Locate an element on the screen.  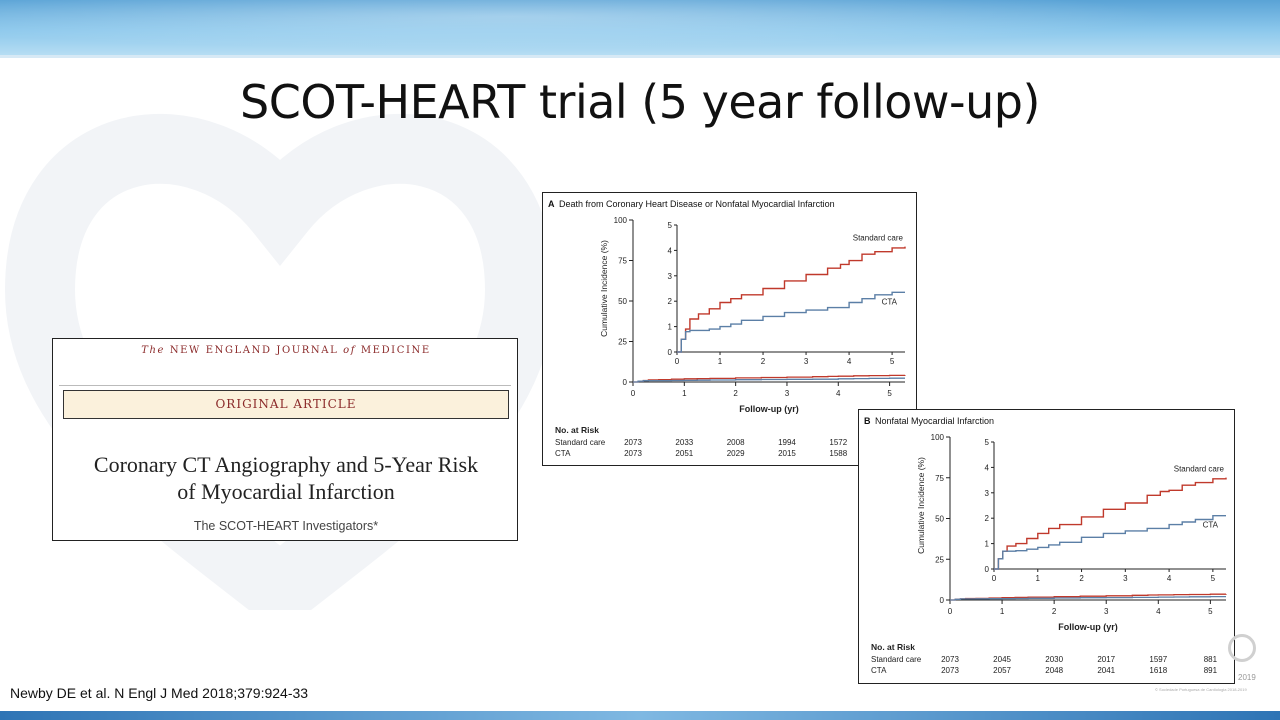
chart-b-inset-x-tick-label: 2 is located at coordinates (1081, 578).